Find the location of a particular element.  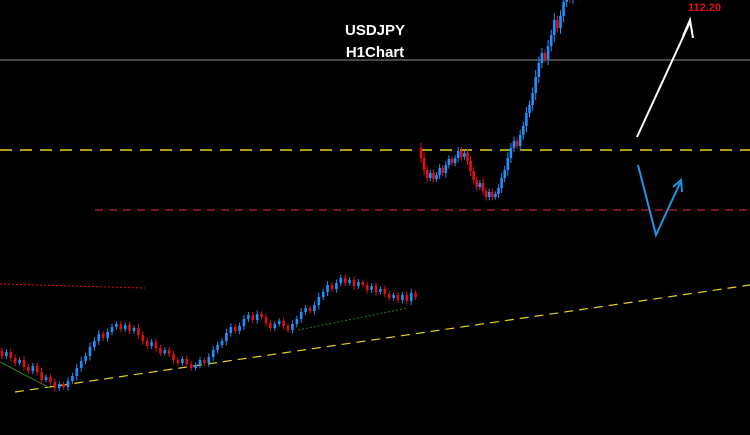

chart-title: USDJPY is located at coordinates (375, 30).